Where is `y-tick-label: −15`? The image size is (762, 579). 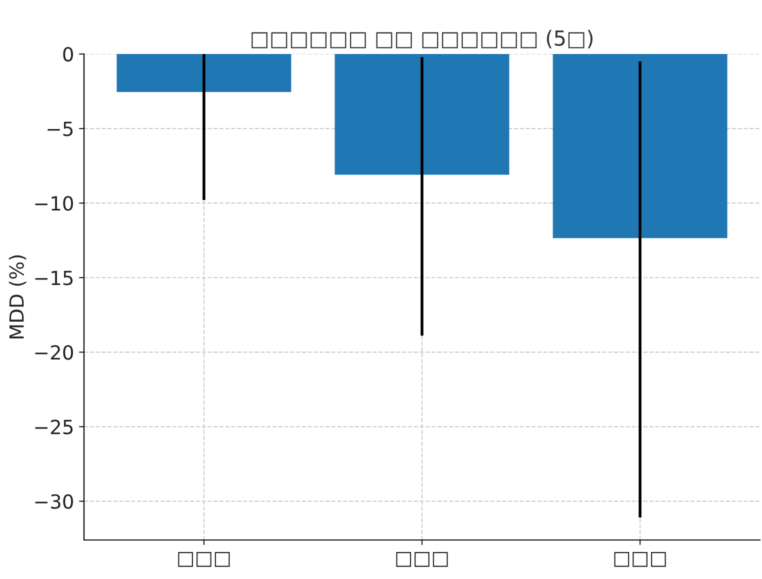
y-tick-label: −15 is located at coordinates (54, 278).